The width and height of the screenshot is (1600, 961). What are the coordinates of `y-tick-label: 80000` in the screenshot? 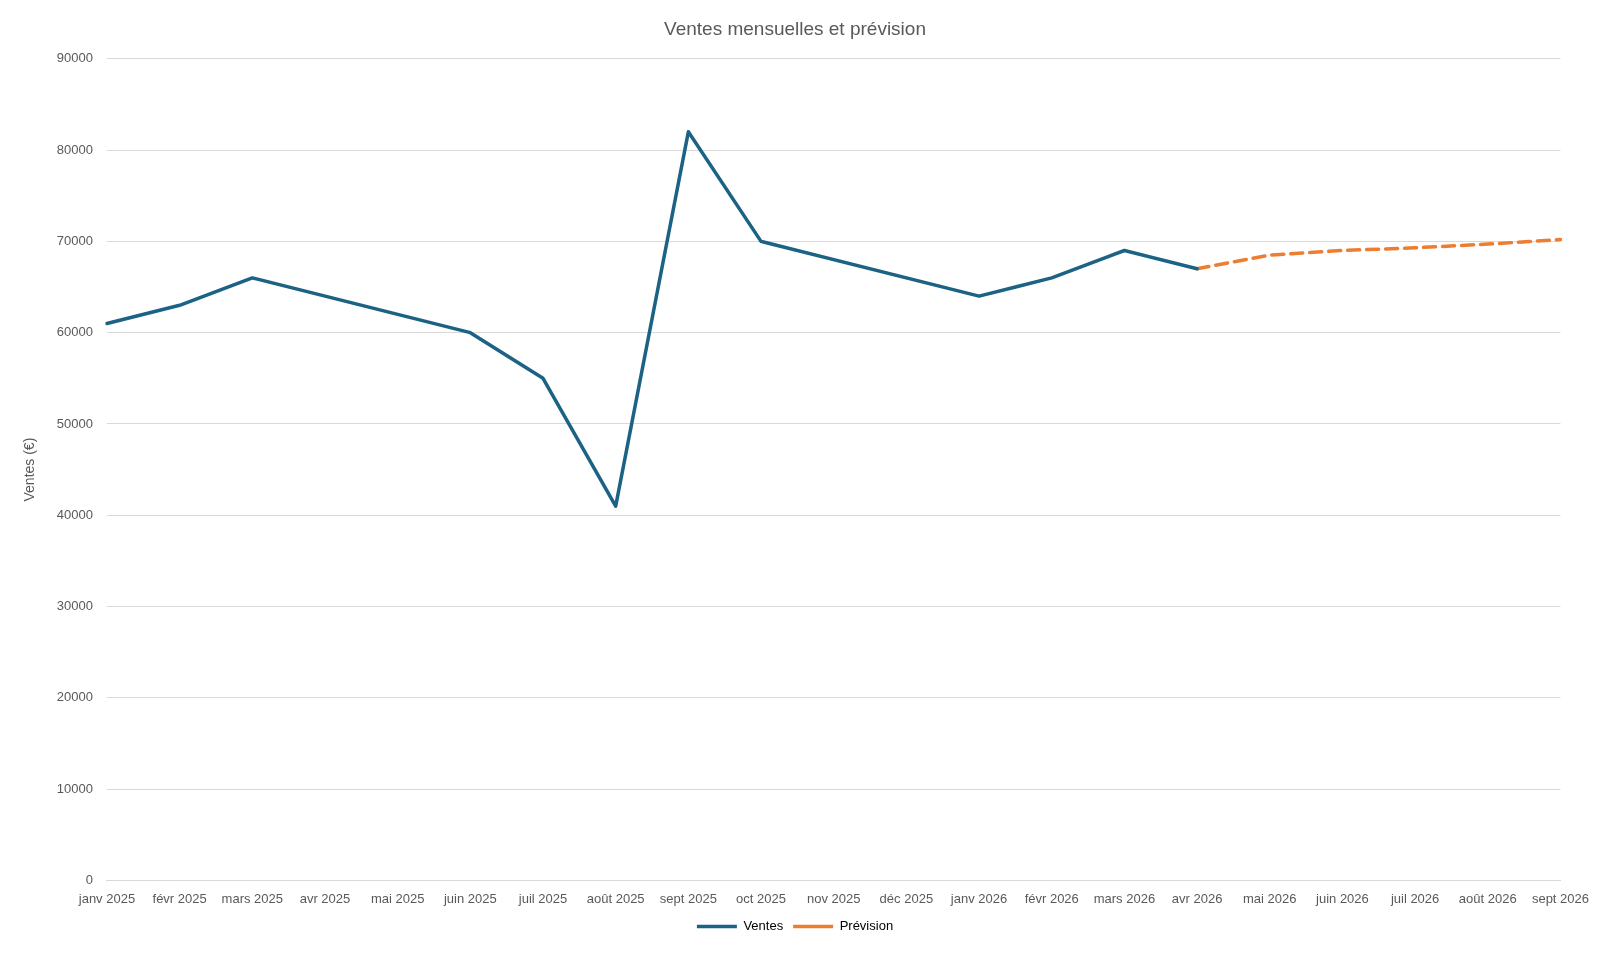 It's located at (74, 149).